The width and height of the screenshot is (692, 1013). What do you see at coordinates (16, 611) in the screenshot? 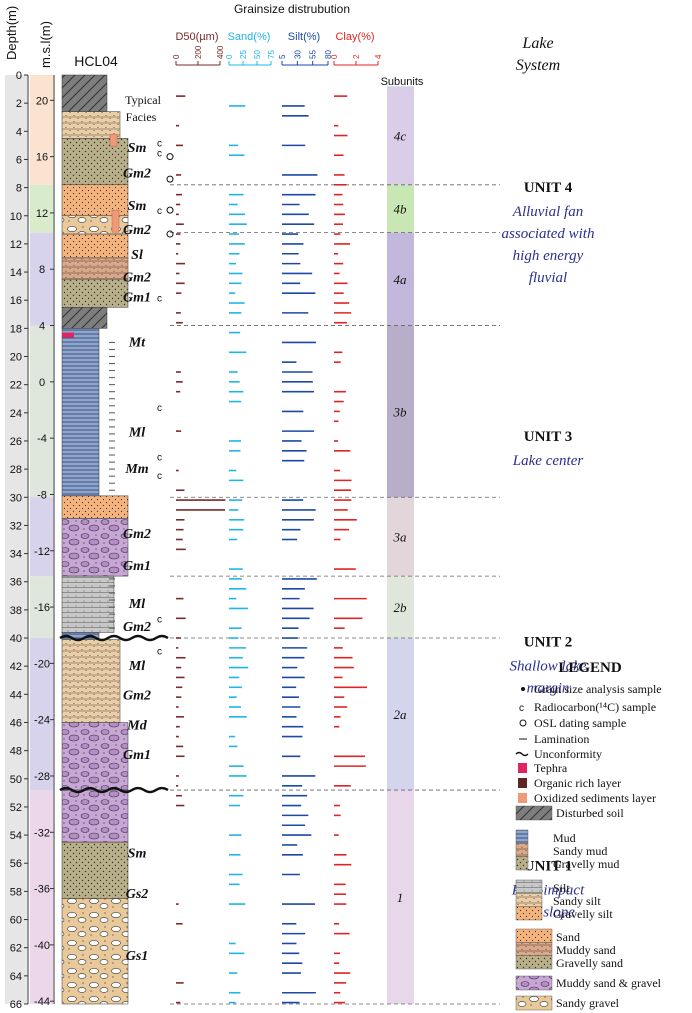
I see `depth-tick-label: 38` at bounding box center [16, 611].